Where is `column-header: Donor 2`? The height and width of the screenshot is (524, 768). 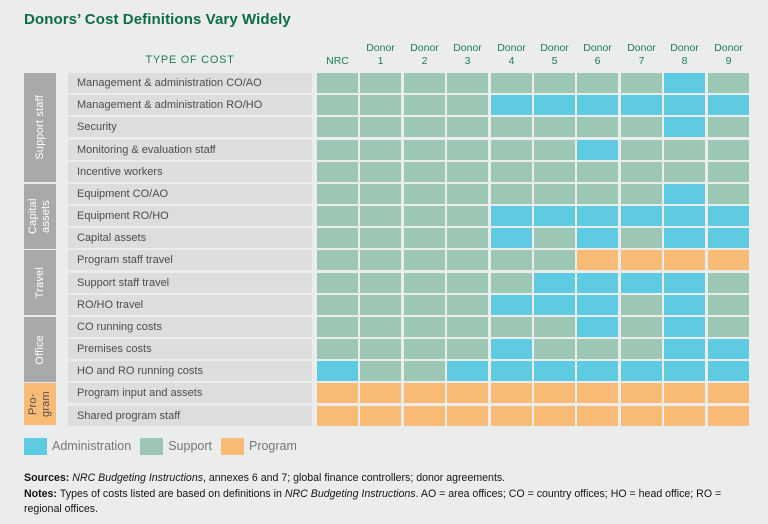 column-header: Donor 2 is located at coordinates (424, 53).